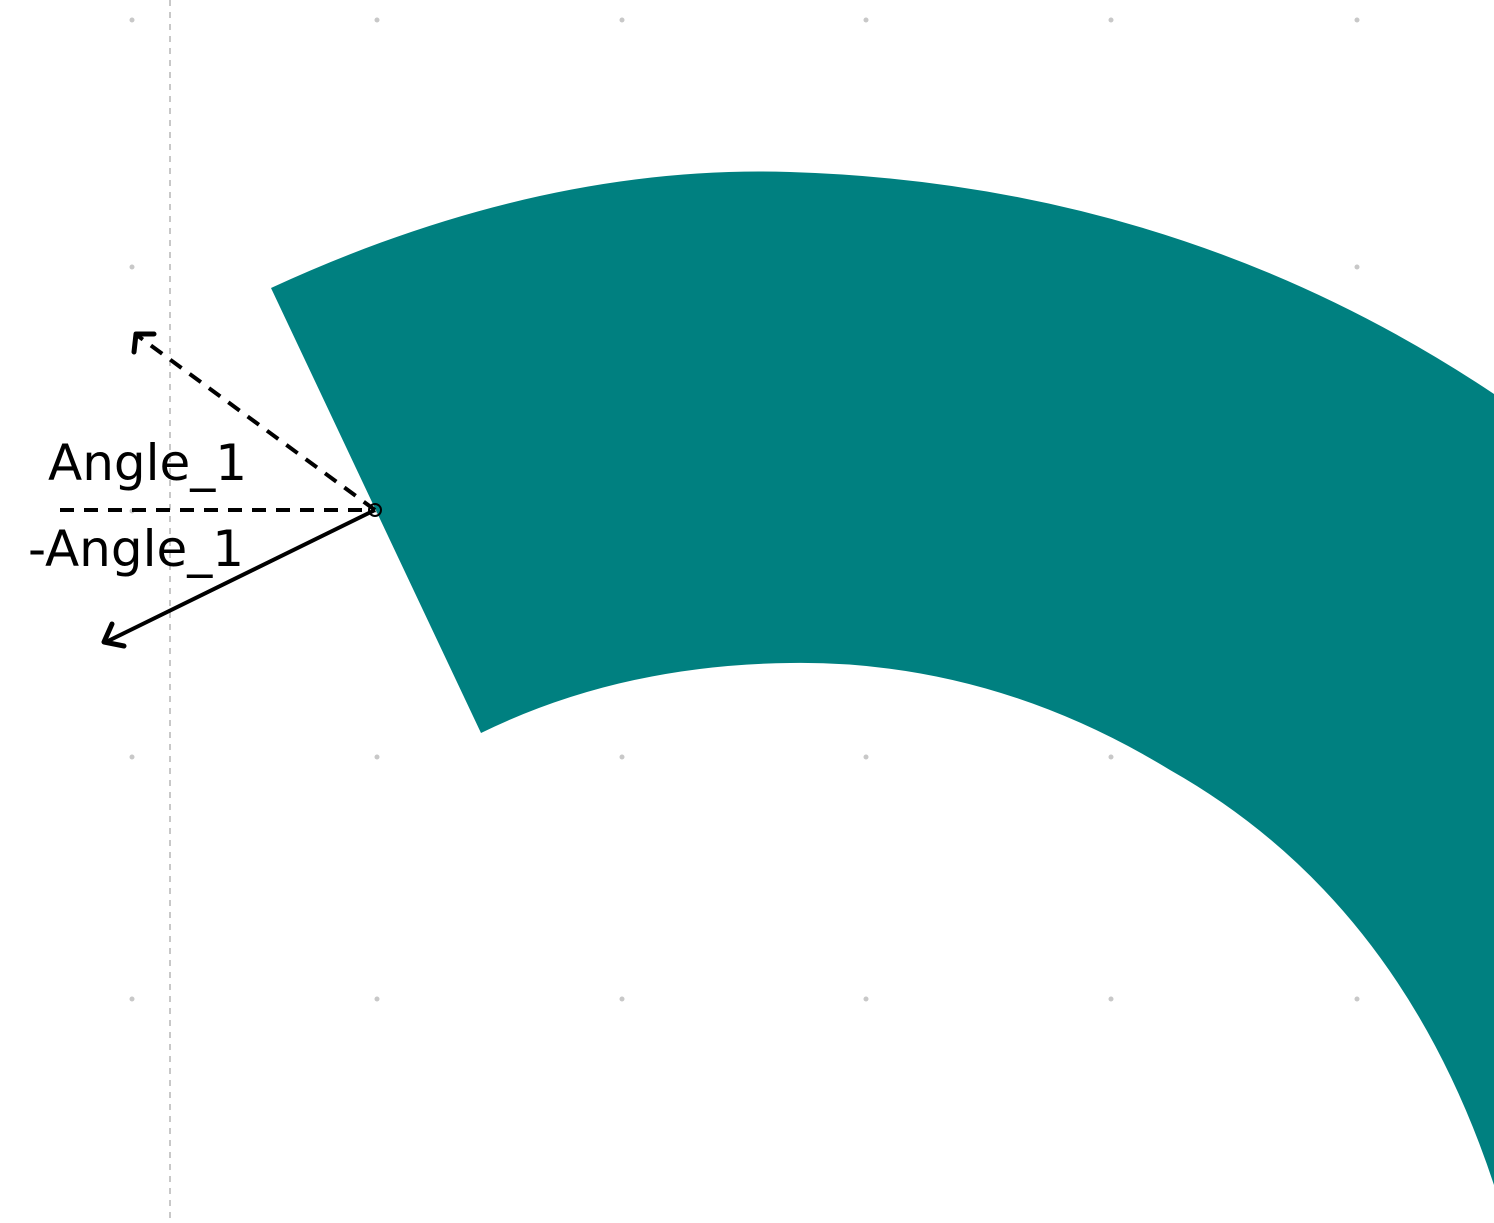  I want to click on positive-angle-arrow-line, so click(256, 423).